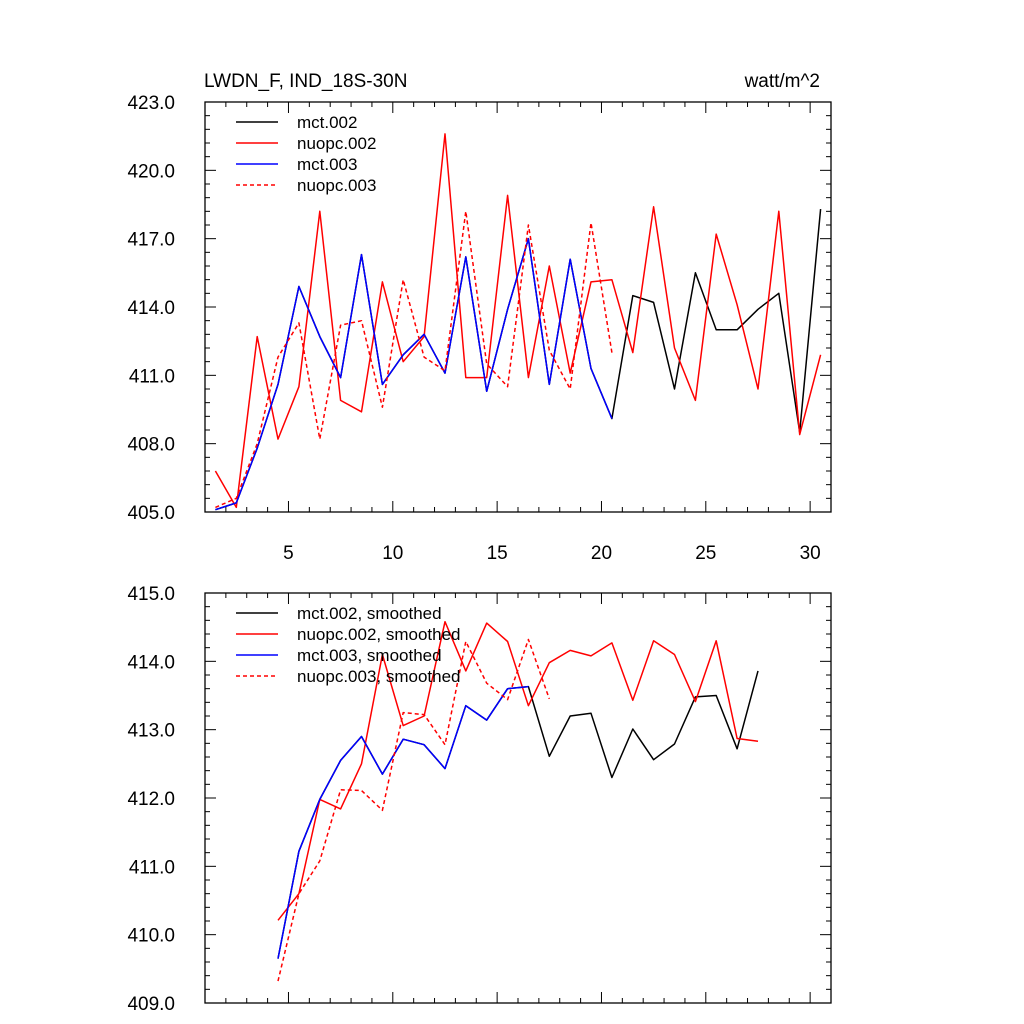  I want to click on x-tick-label: 10, so click(392, 553).